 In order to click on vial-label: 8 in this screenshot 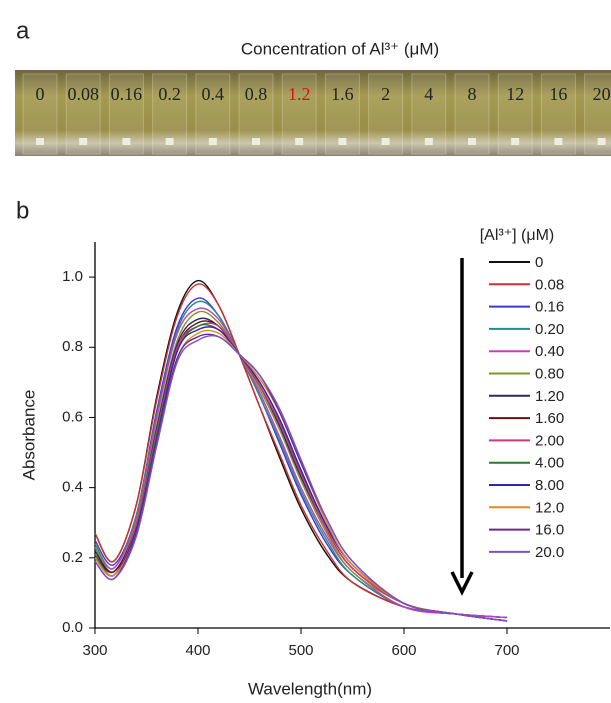, I will do `click(472, 94)`.